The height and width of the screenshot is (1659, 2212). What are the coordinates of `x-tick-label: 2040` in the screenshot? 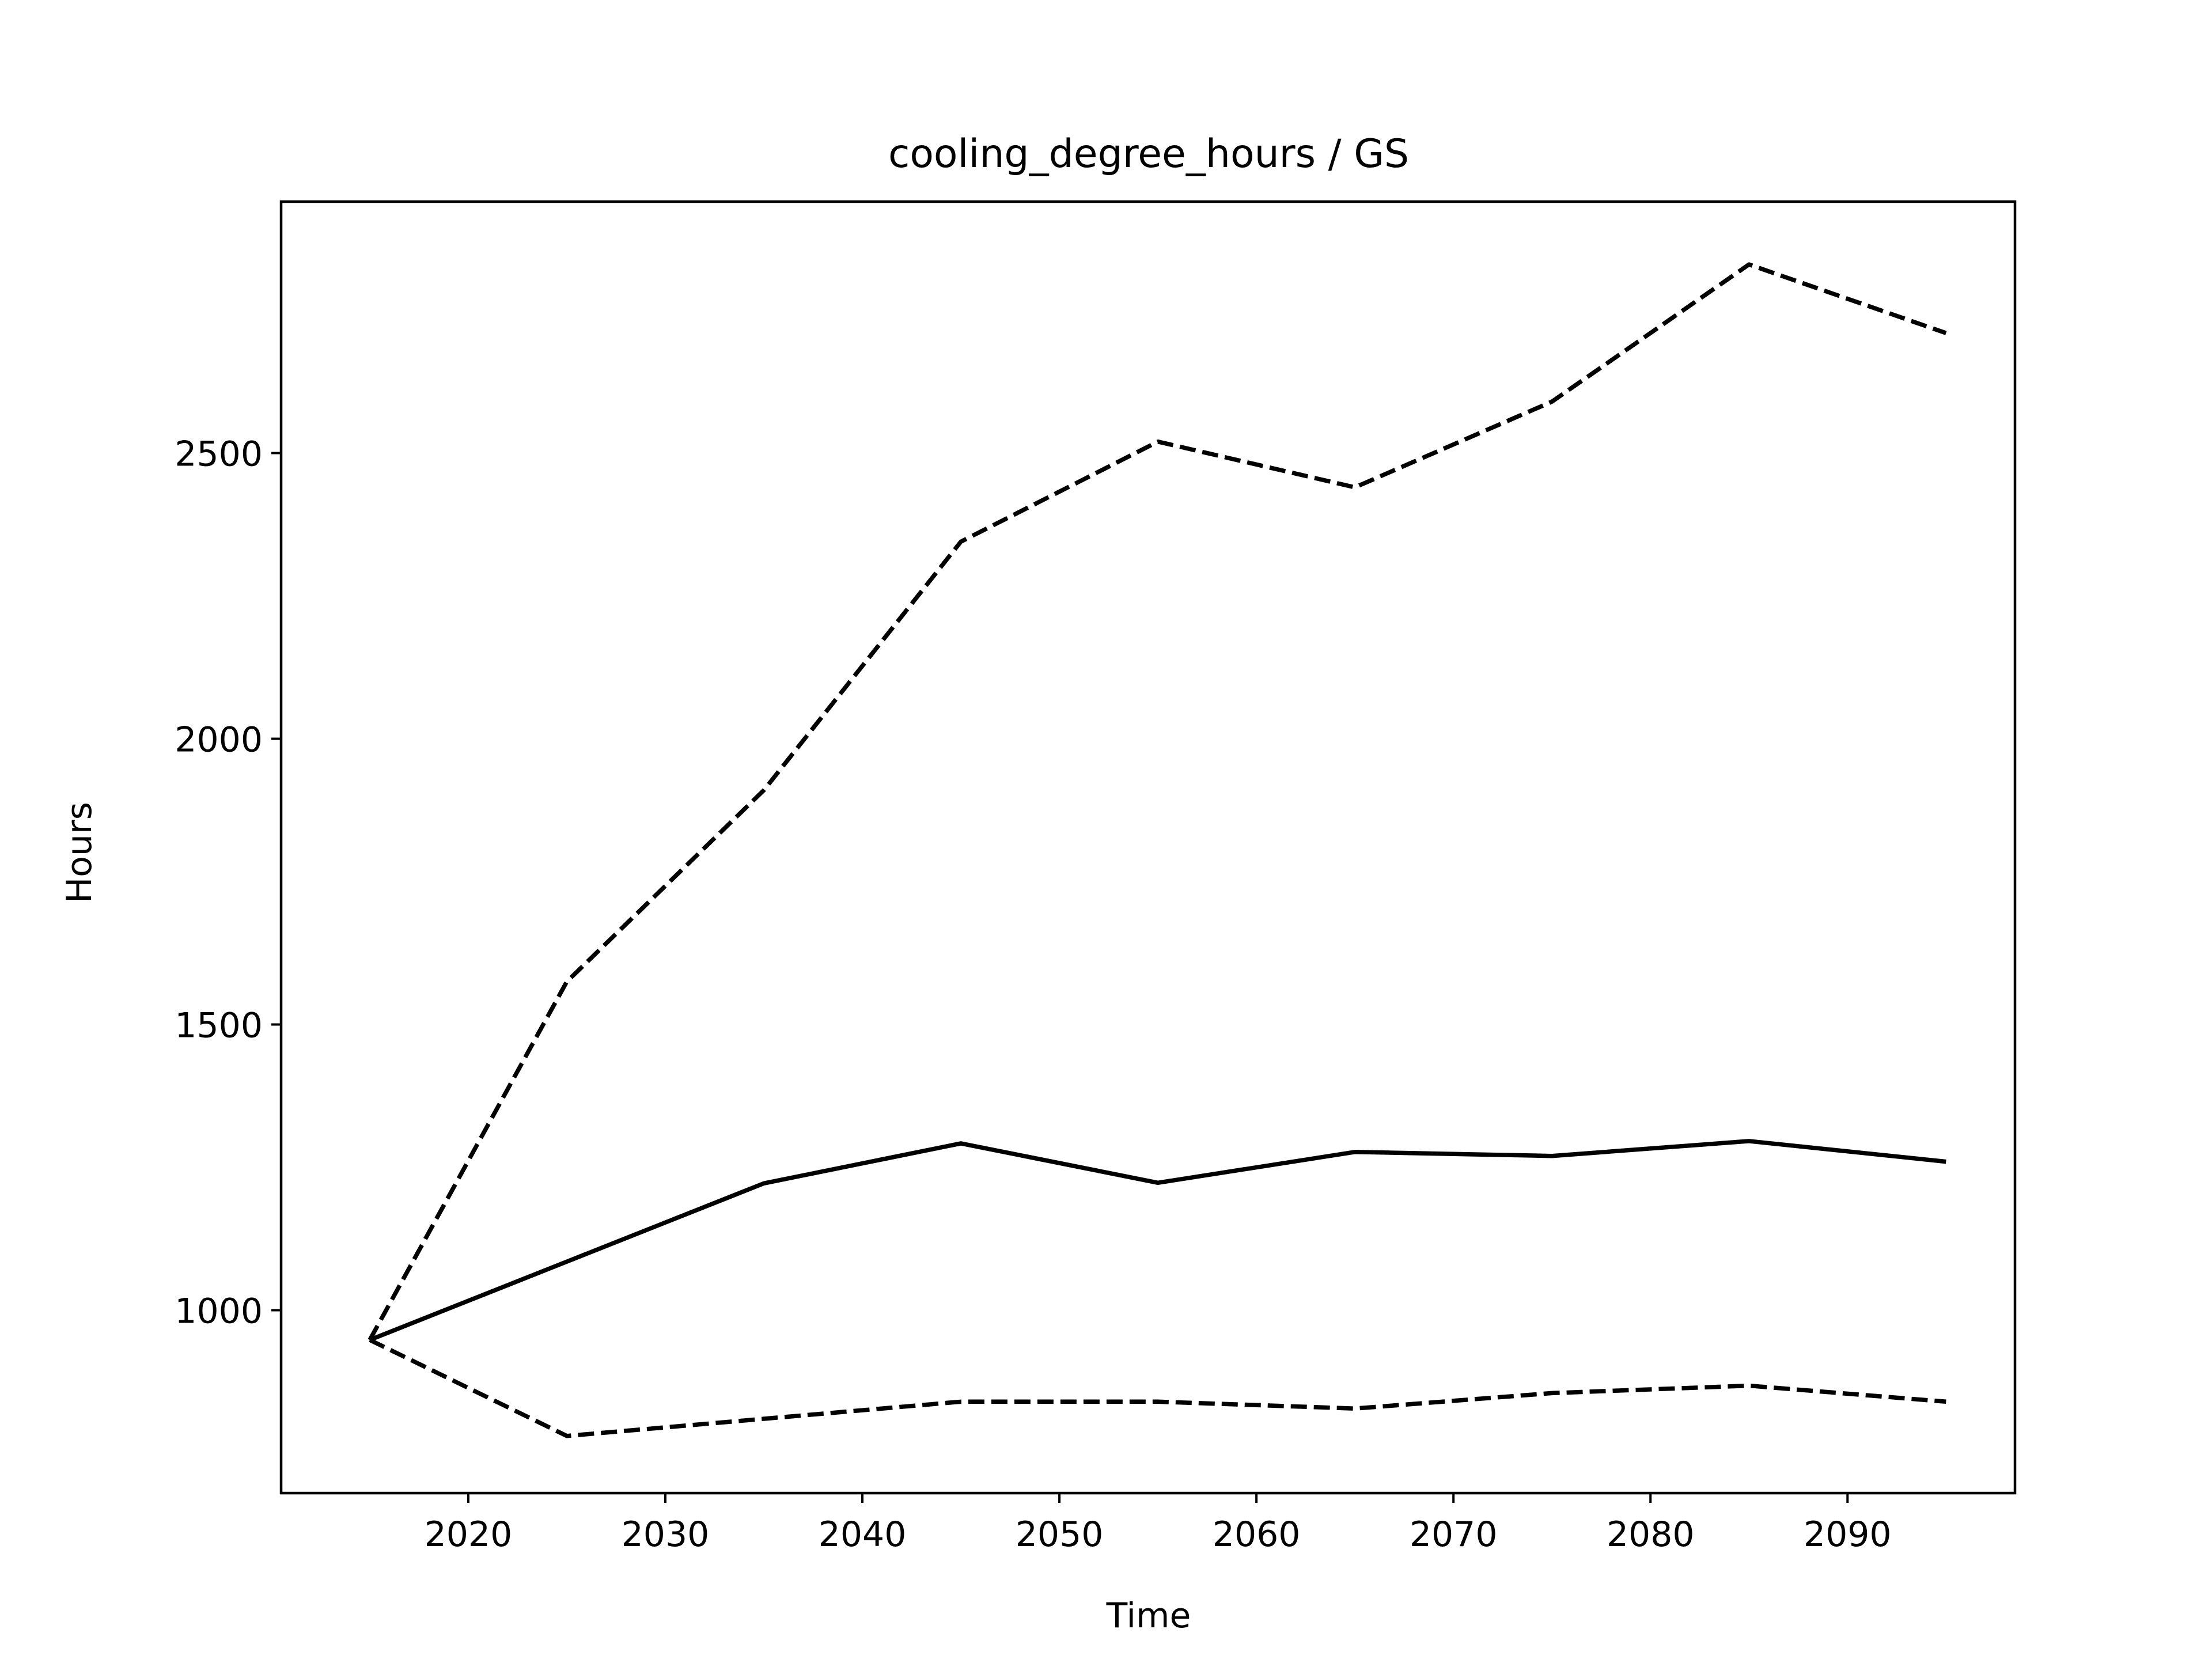 It's located at (863, 1534).